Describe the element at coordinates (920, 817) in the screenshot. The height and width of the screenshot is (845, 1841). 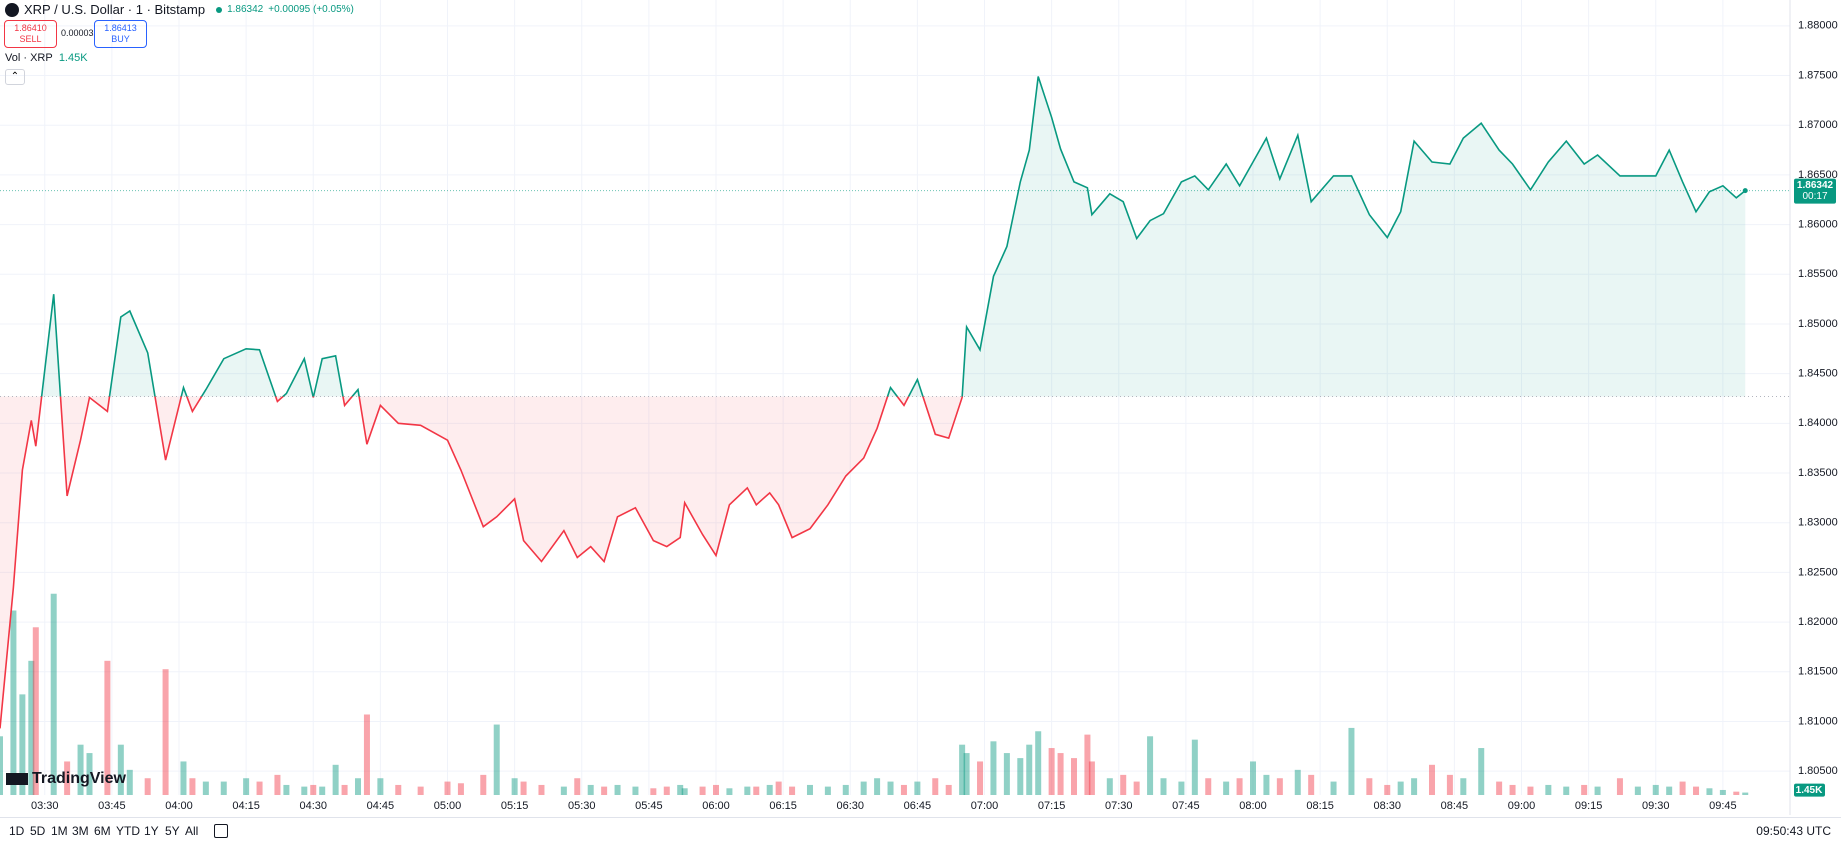
I see `toolbar-separator` at that location.